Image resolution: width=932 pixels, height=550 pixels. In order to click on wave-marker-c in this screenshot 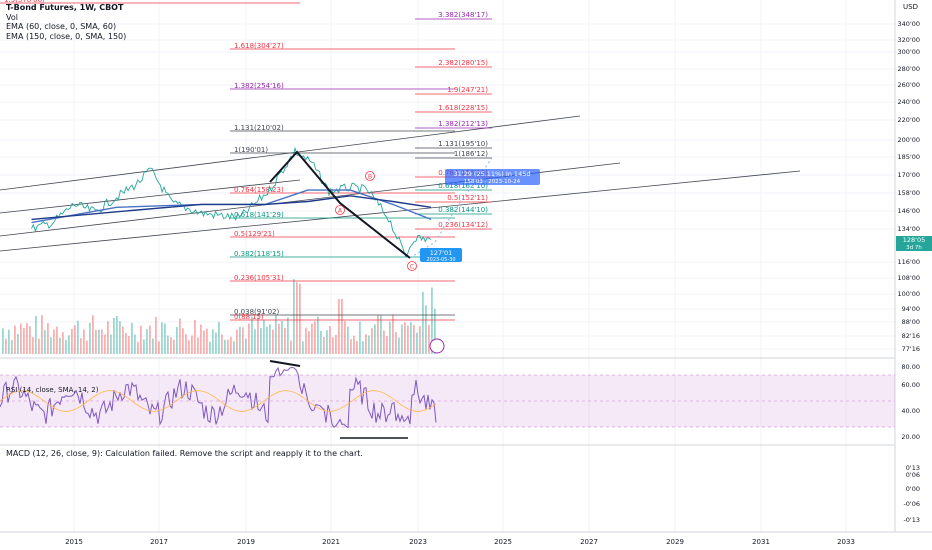, I will do `click(412, 266)`.